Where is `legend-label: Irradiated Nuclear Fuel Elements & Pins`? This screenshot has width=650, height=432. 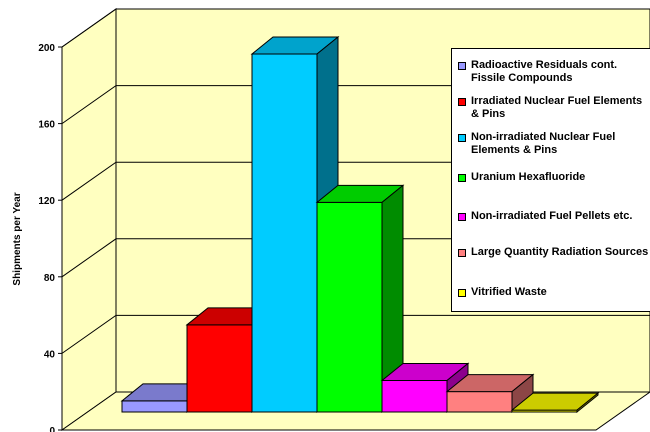 legend-label: Irradiated Nuclear Fuel Elements & Pins is located at coordinates (557, 107).